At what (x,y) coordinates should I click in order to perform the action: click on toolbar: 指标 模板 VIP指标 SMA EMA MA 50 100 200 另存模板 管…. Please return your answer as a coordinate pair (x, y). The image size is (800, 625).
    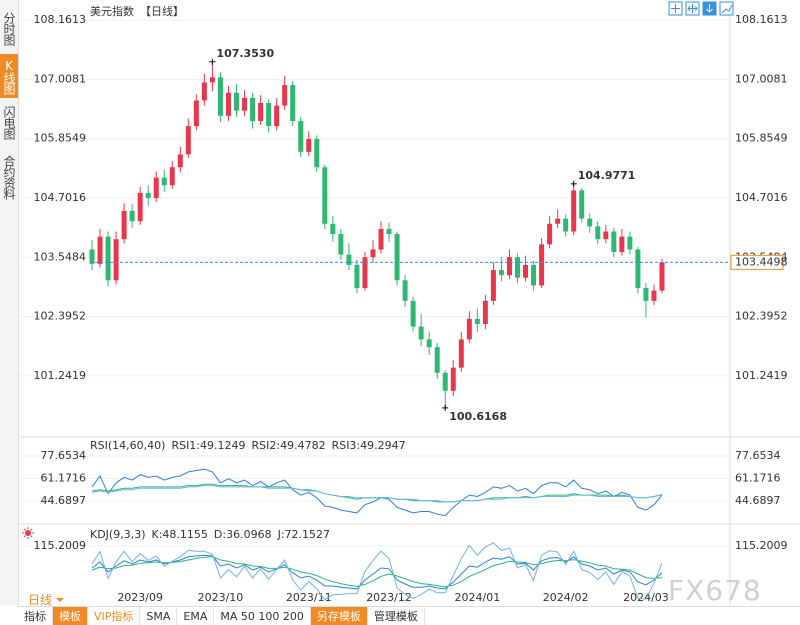
    Looking at the image, I should click on (409, 615).